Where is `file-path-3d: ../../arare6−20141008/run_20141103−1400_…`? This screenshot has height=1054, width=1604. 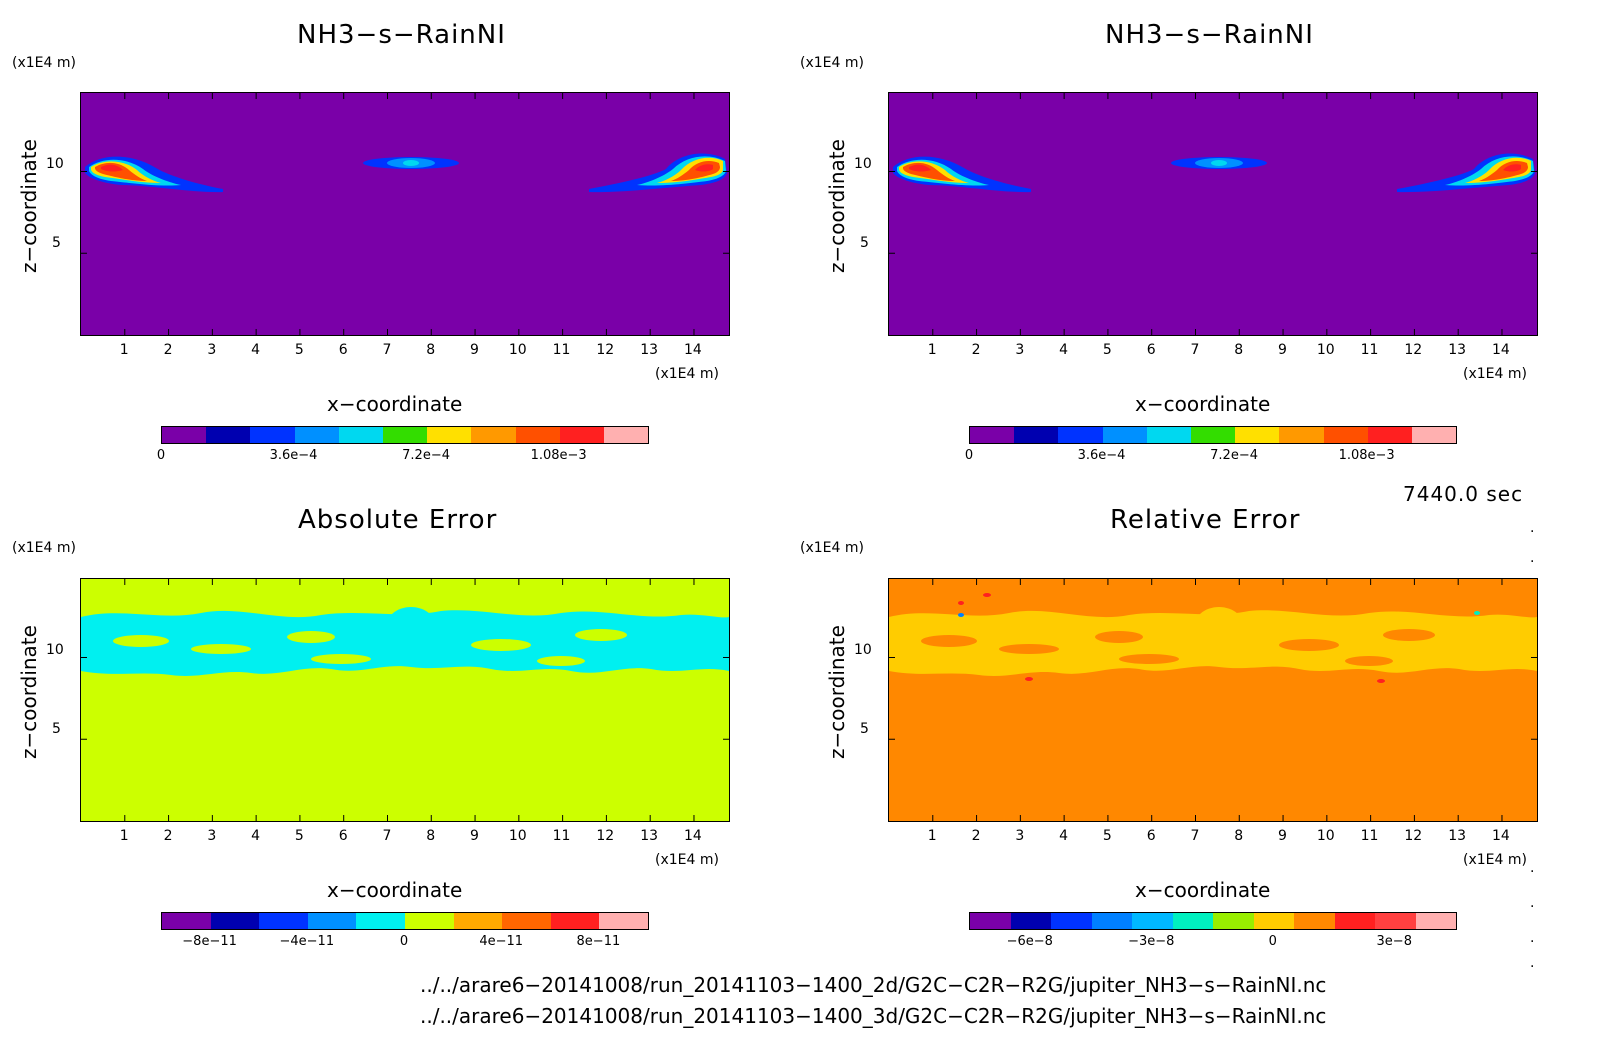 file-path-3d: ../../arare6−20141008/run_20141103−1400_… is located at coordinates (873, 1016).